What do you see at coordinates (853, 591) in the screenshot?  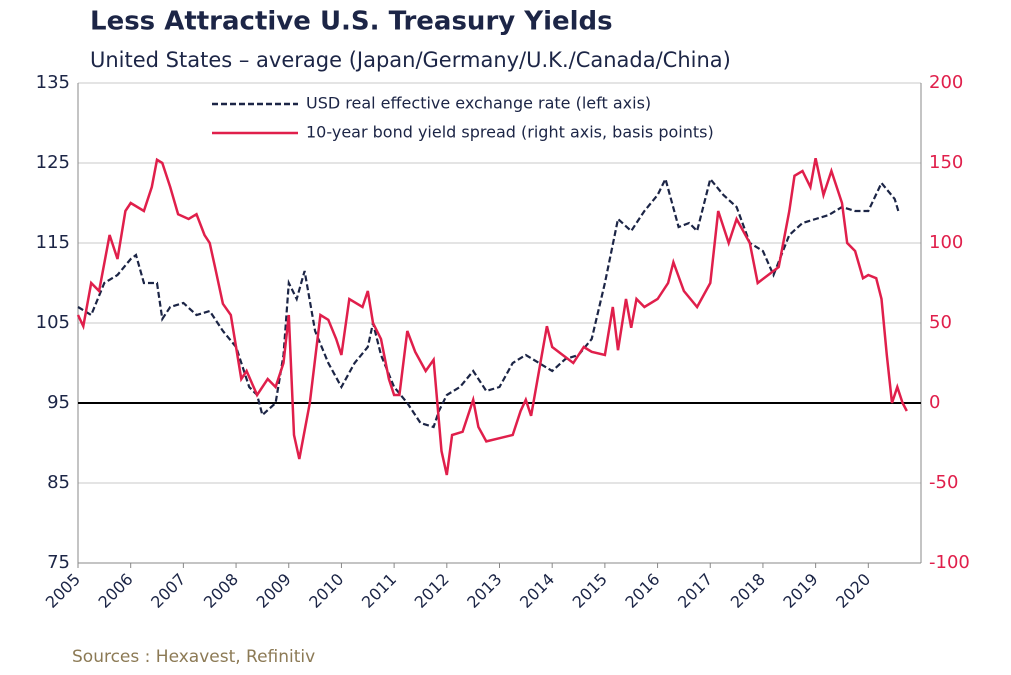 I see `x-tick-label: 2020` at bounding box center [853, 591].